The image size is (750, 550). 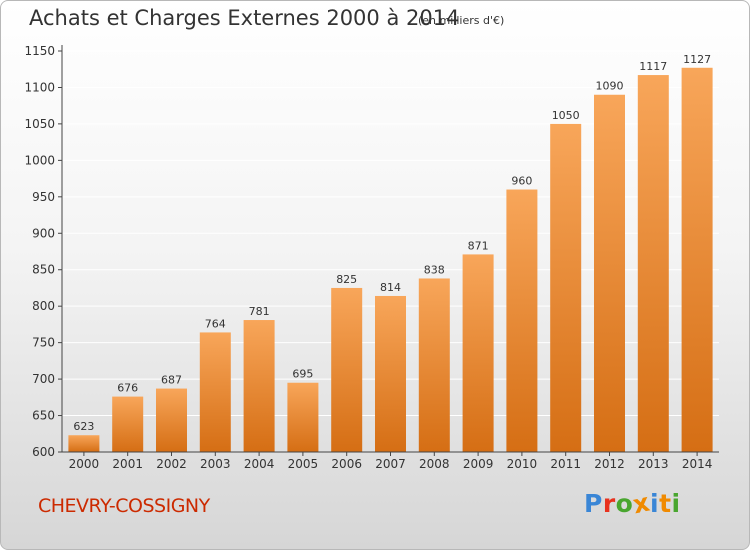 What do you see at coordinates (39, 87) in the screenshot?
I see `y-tick-label: 1100` at bounding box center [39, 87].